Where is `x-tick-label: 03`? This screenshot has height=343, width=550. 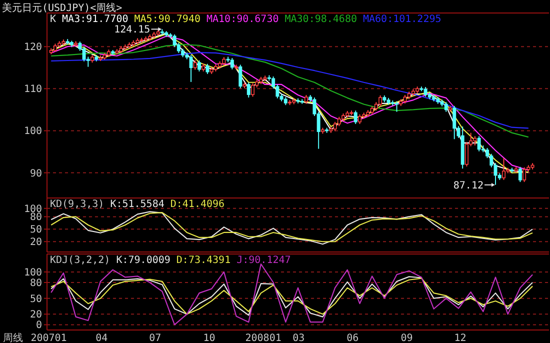
x-tick-label: 03 is located at coordinates (298, 338).